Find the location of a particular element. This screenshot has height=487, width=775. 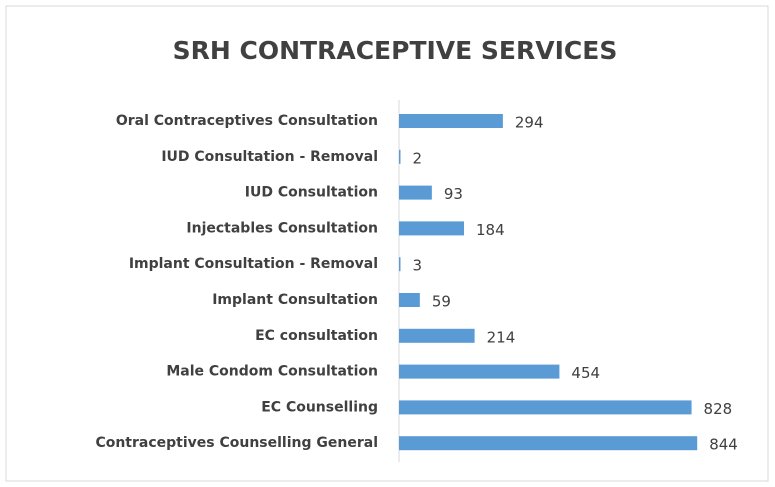

value-label: 214 is located at coordinates (501, 337).